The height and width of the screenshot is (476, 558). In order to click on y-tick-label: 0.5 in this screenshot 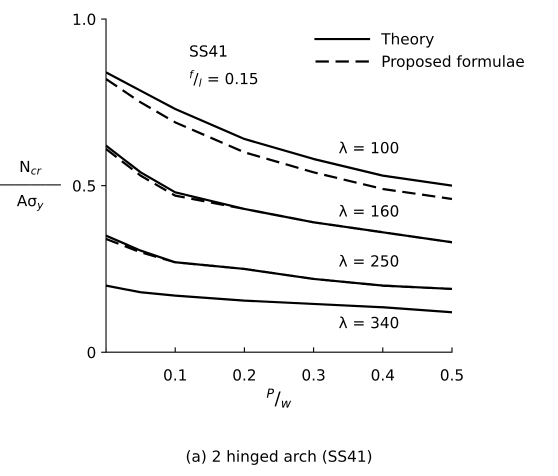, I will do `click(84, 186)`.